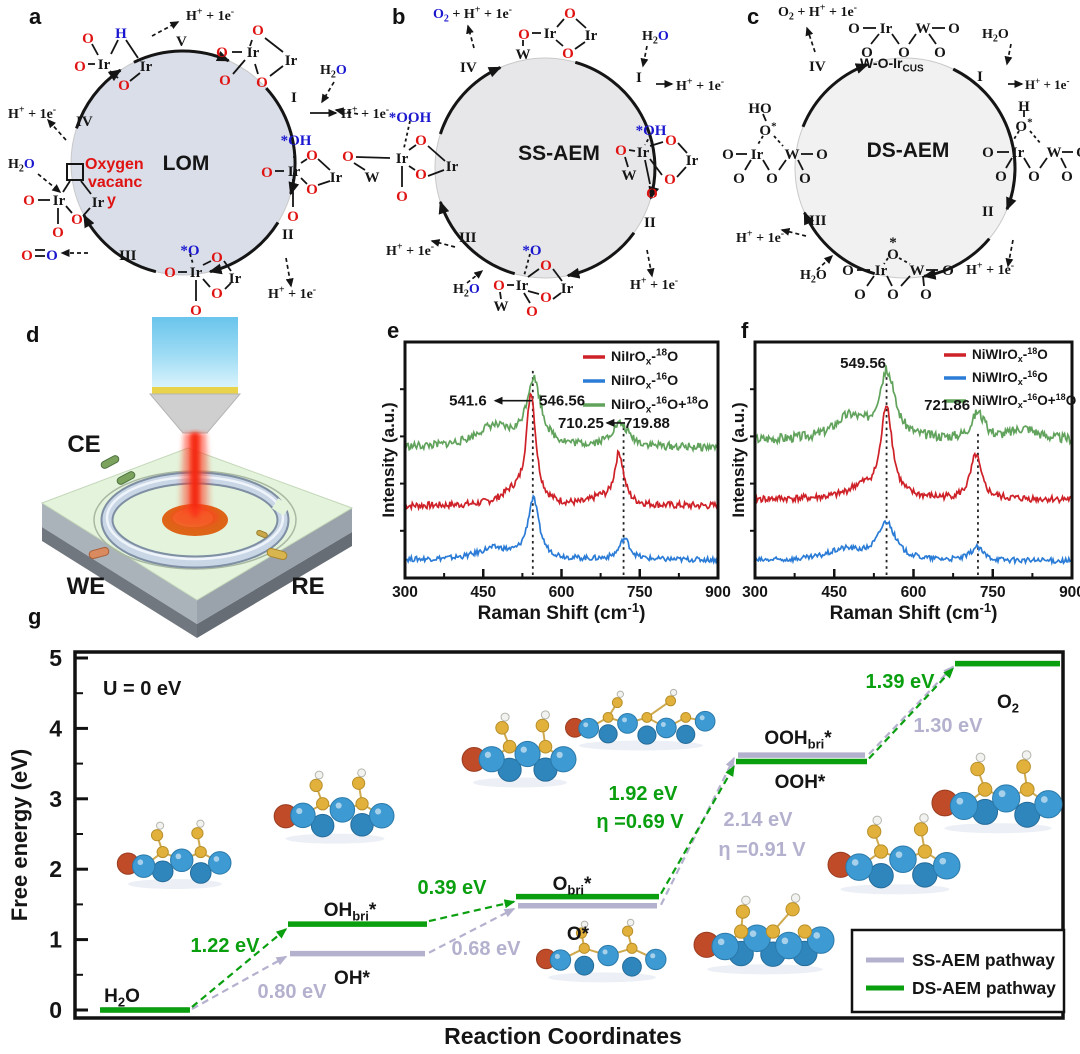 Image resolution: width=1080 pixels, height=1054 pixels. What do you see at coordinates (110, 462) in the screenshot?
I see `ce-pin-icon` at bounding box center [110, 462].